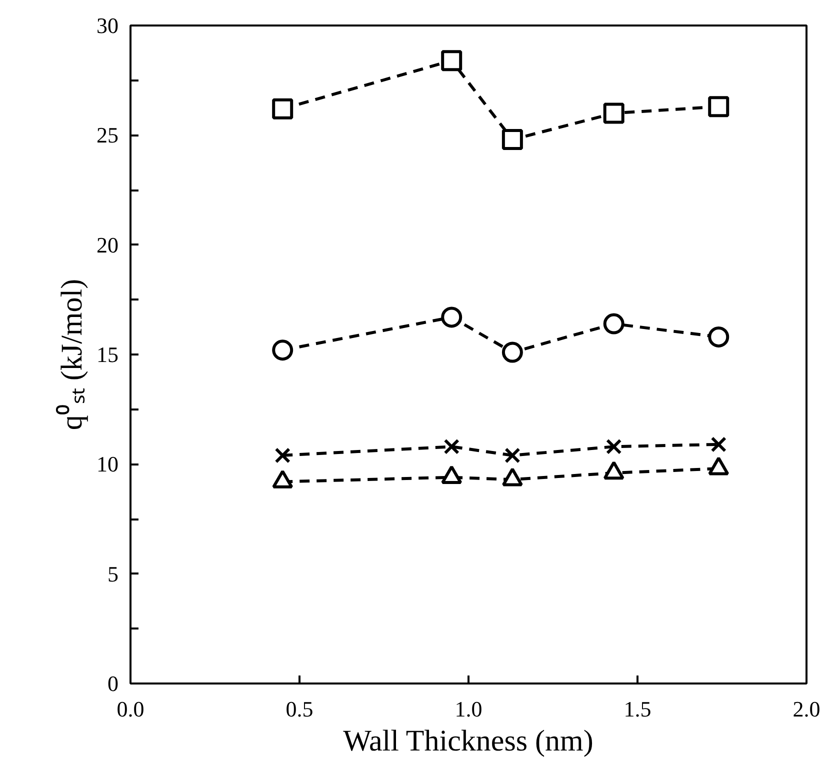 The height and width of the screenshot is (783, 836). Describe the element at coordinates (72, 354) in the screenshot. I see `y-axis-title: q⁰ₛₜ (kJ/mol)` at that location.